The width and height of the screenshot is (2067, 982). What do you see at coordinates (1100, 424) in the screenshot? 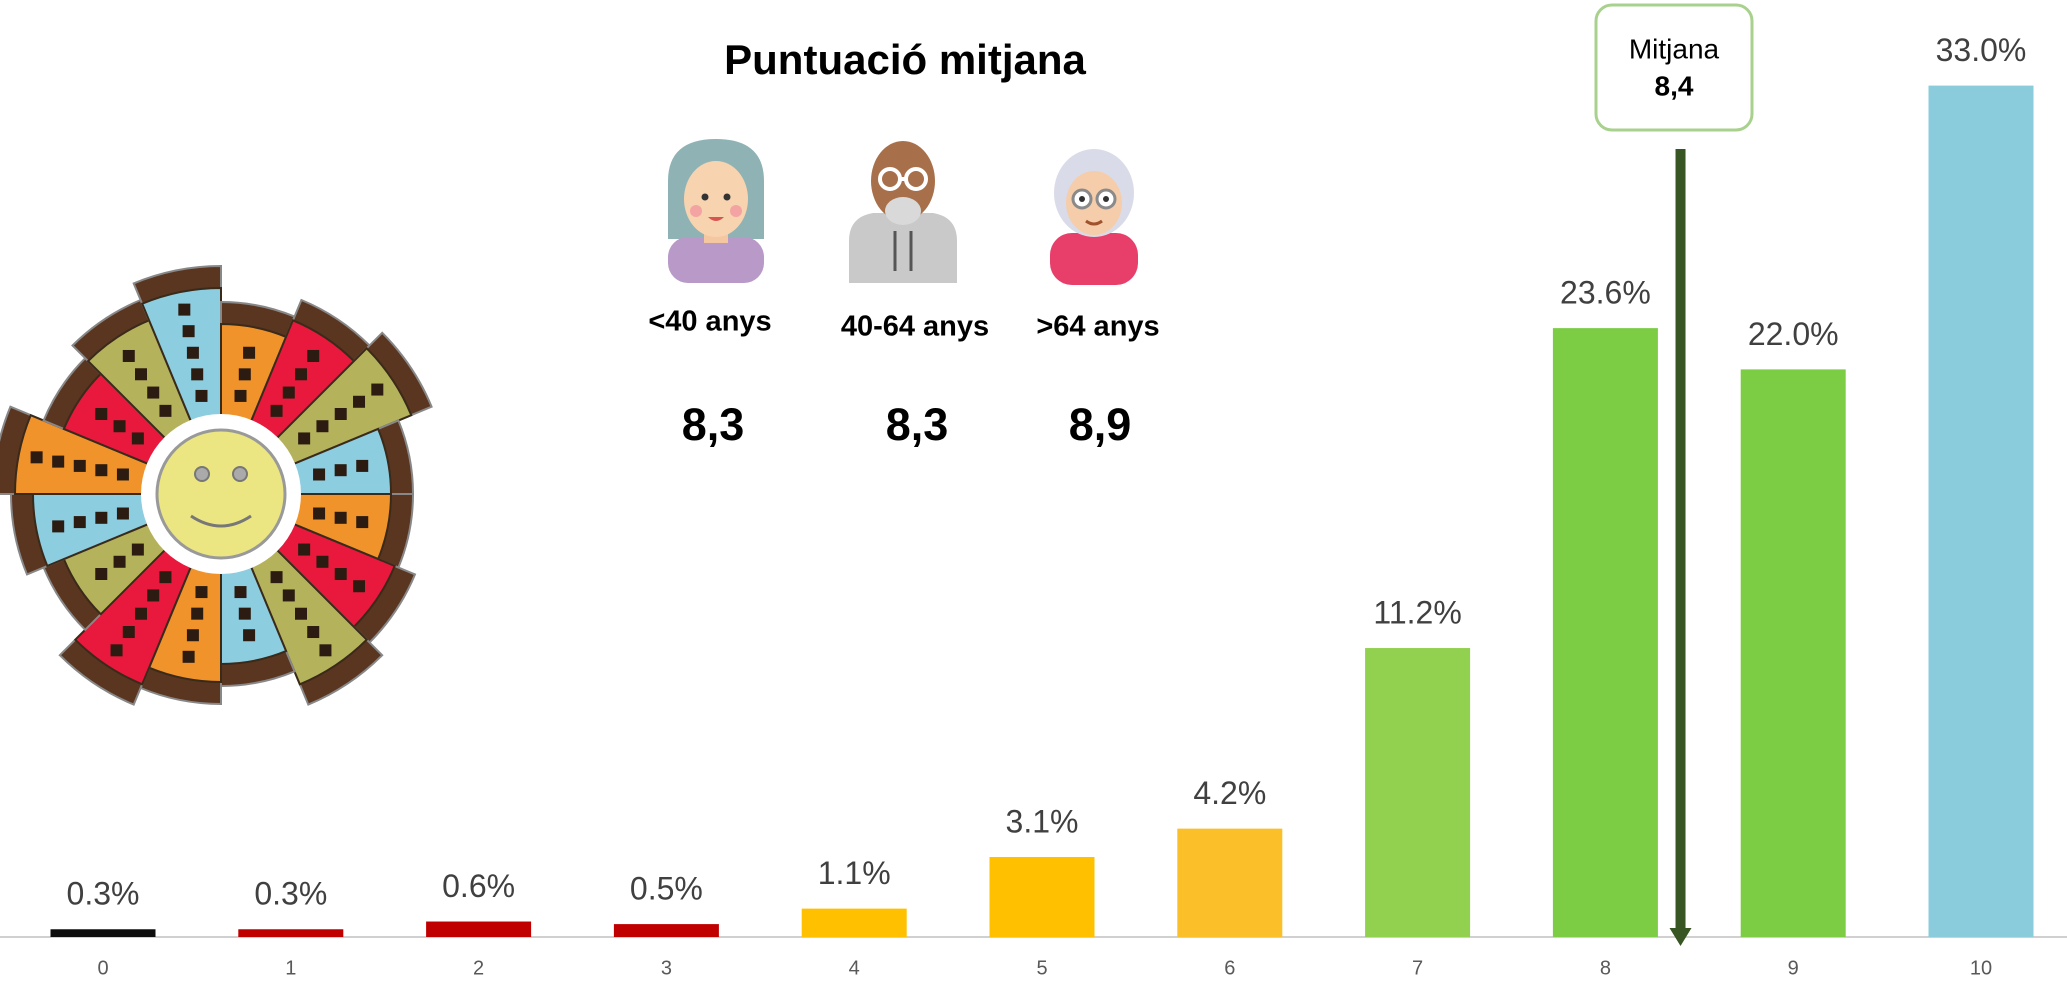
I see `group-score: 8,9` at bounding box center [1100, 424].